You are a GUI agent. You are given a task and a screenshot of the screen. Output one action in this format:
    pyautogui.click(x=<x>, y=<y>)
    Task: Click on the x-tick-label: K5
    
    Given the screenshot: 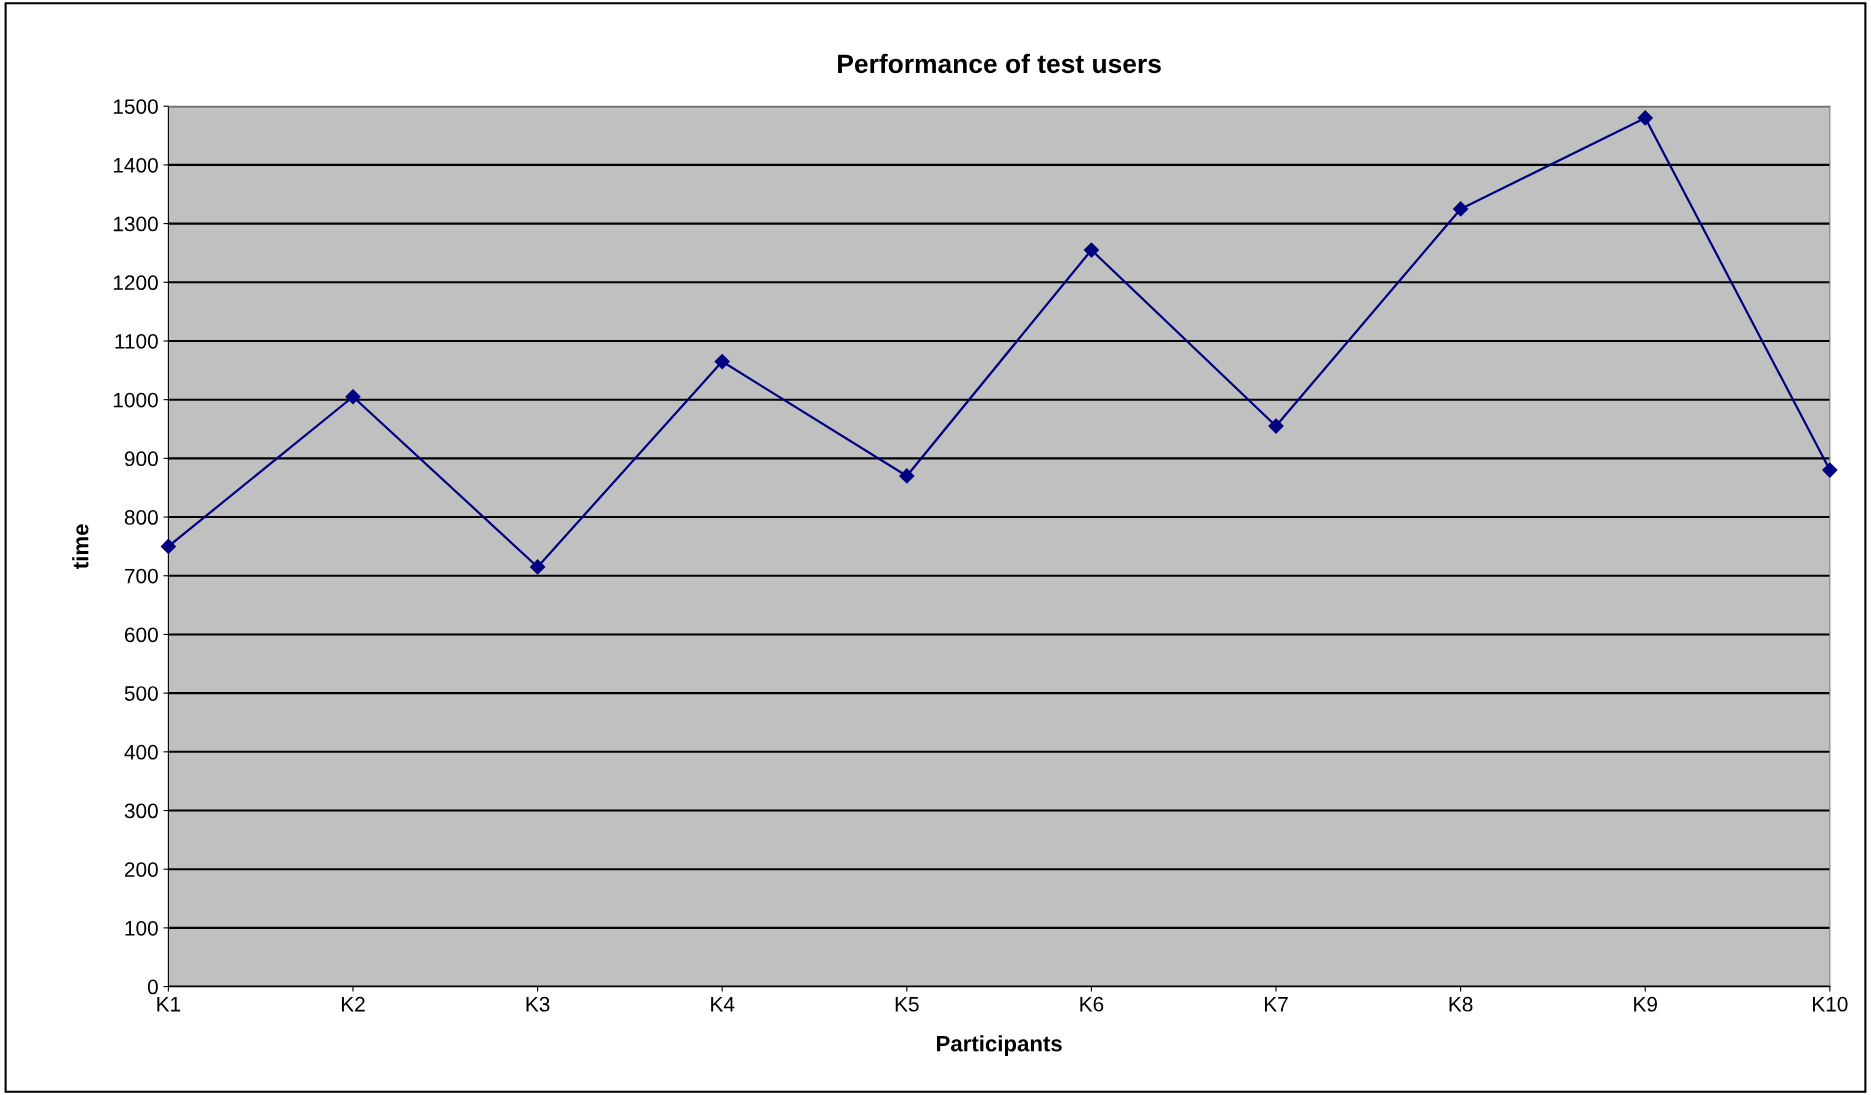 What is the action you would take?
    pyautogui.click(x=907, y=1004)
    